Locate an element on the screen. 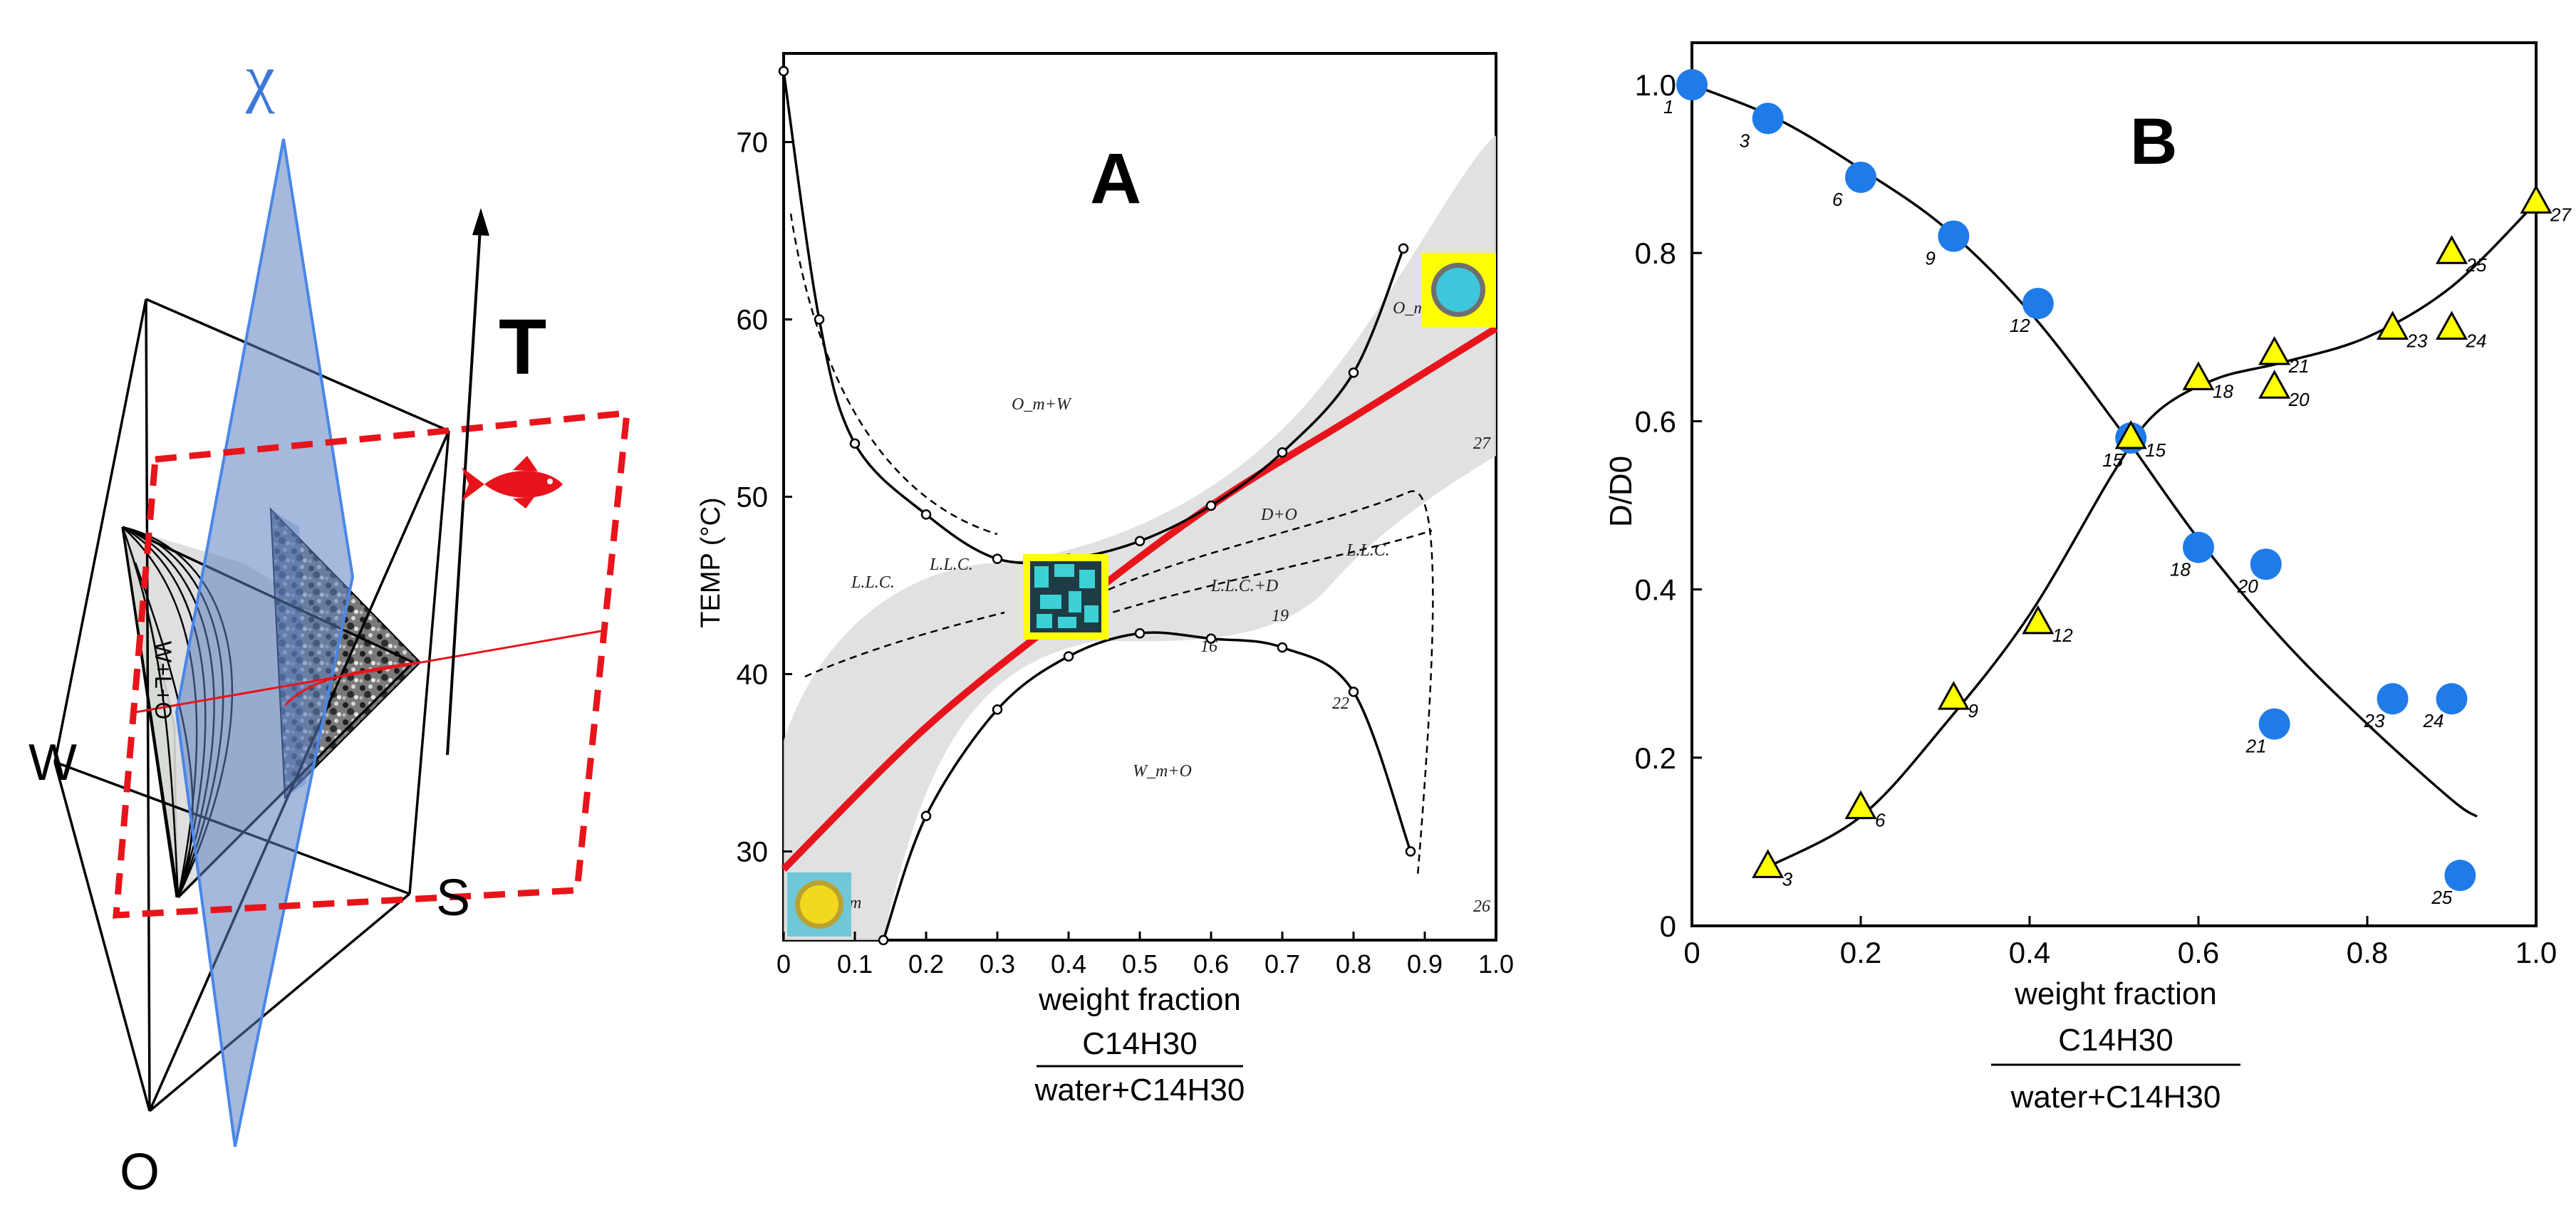 The height and width of the screenshot is (1225, 2576). s-label: S is located at coordinates (453, 898).